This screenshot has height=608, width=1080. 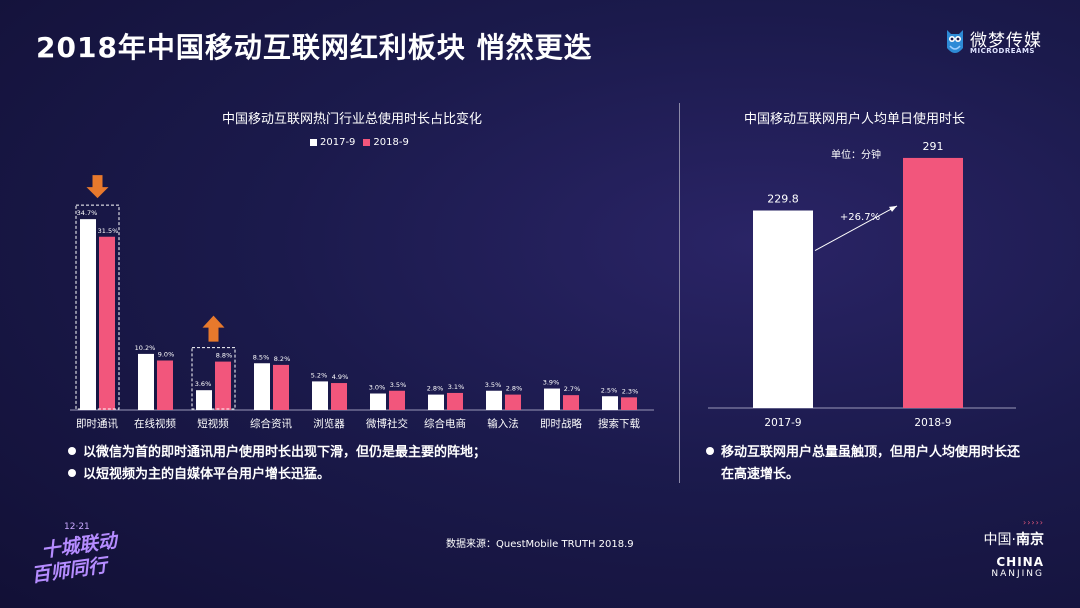 I want to click on owl-logo-icon, so click(x=955, y=41).